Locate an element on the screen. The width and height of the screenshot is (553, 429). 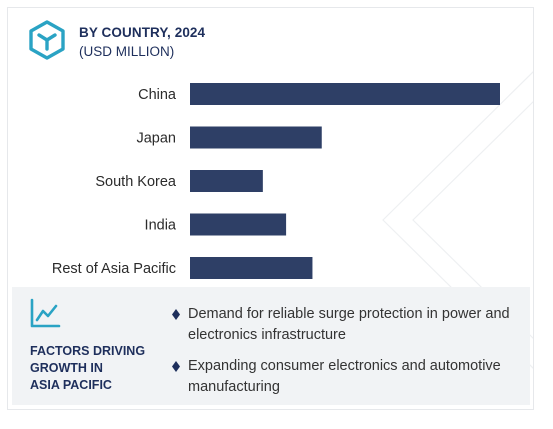
category-label: India is located at coordinates (161, 226).